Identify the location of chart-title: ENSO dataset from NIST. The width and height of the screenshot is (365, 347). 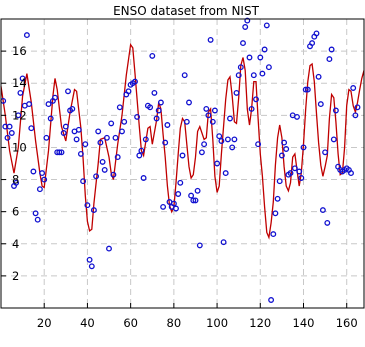
(186, 11).